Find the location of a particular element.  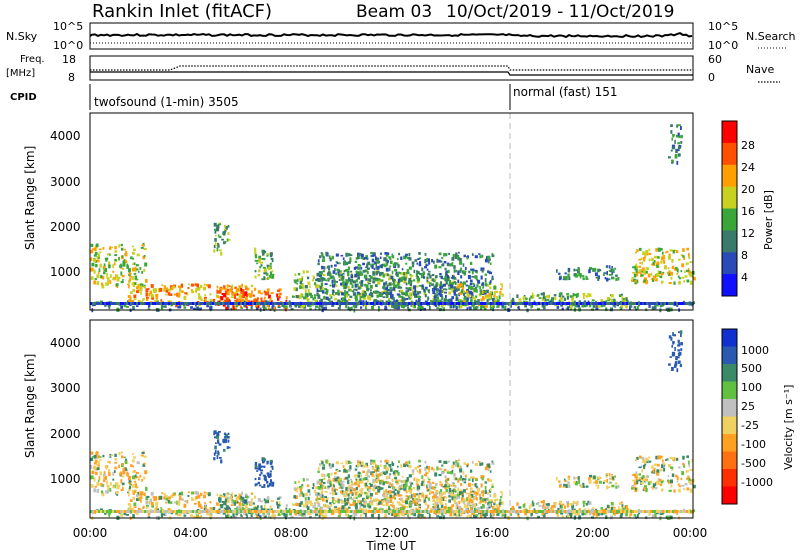

cpid-mode-1: twofsound (1-min) 3505 is located at coordinates (166, 102).